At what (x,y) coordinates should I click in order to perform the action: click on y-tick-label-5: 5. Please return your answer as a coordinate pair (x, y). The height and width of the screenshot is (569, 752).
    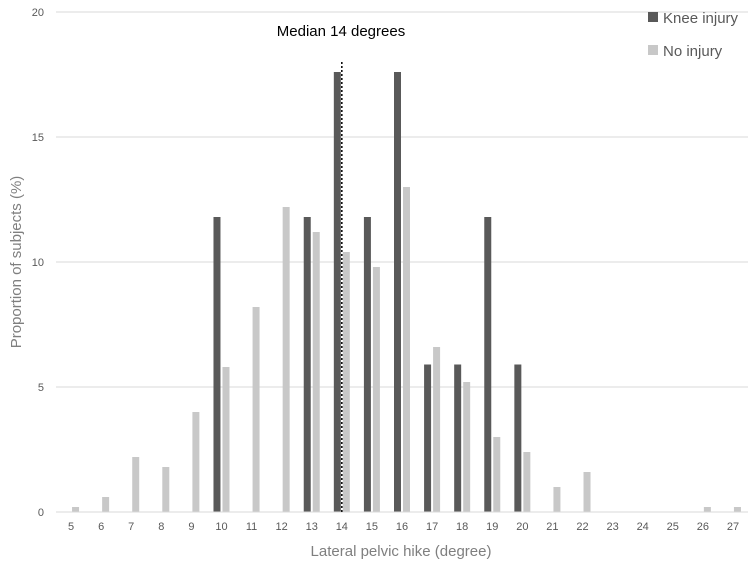
    Looking at the image, I should click on (41, 388).